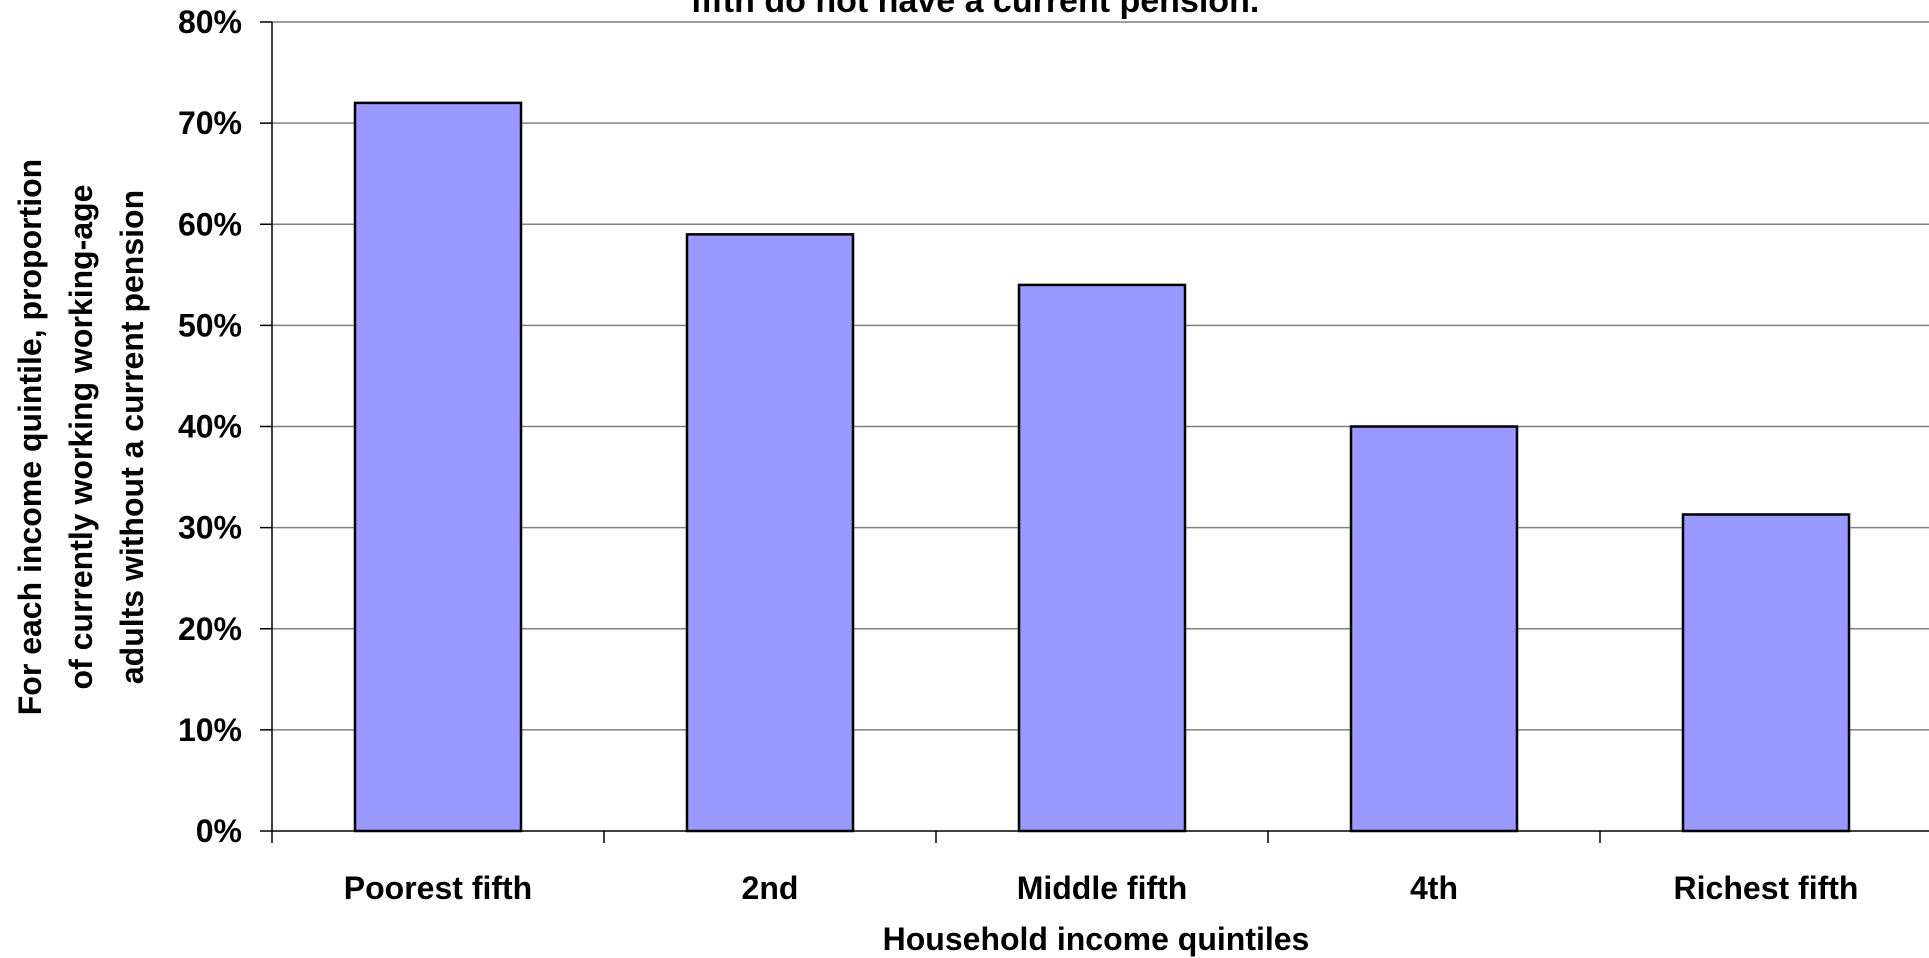 This screenshot has height=958, width=1929. Describe the element at coordinates (132, 437) in the screenshot. I see `y-axis-title-line-3: adults without a current pension` at that location.